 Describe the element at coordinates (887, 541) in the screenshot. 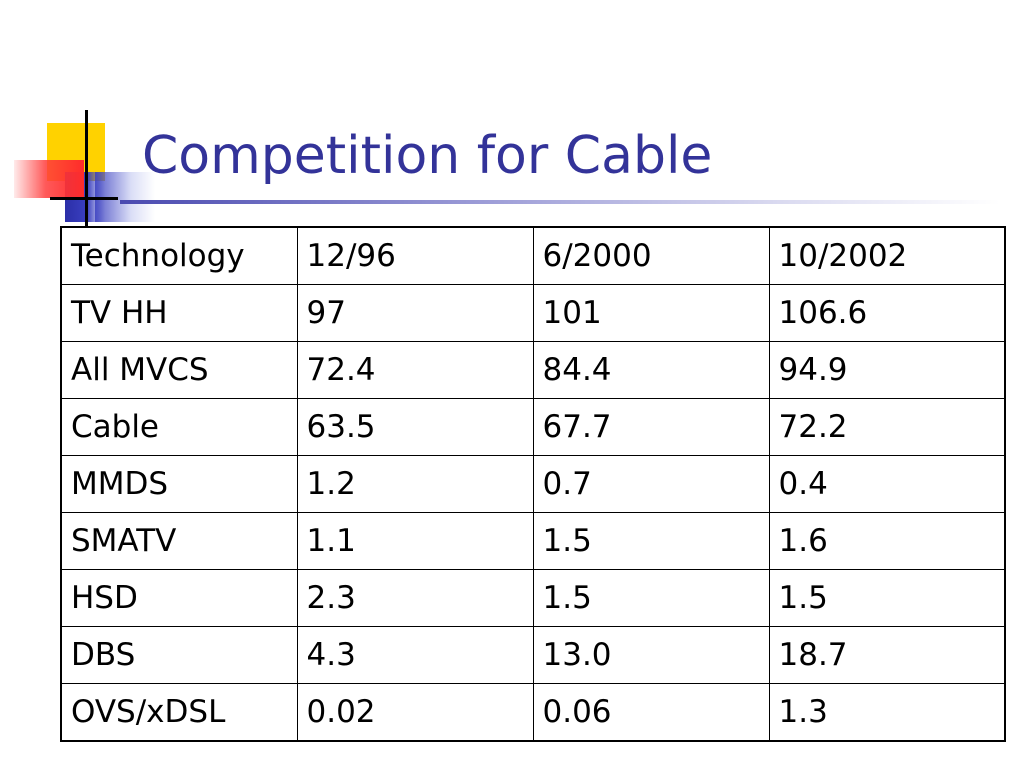

I see `table-cell: 1.6` at that location.